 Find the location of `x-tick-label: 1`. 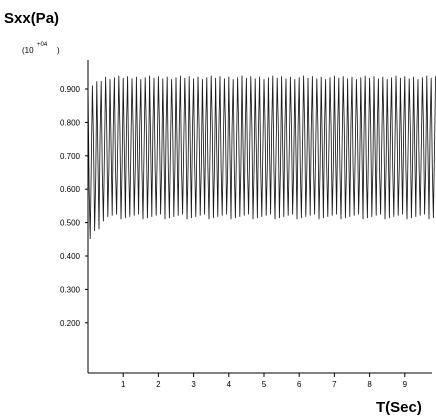

x-tick-label: 1 is located at coordinates (123, 384).